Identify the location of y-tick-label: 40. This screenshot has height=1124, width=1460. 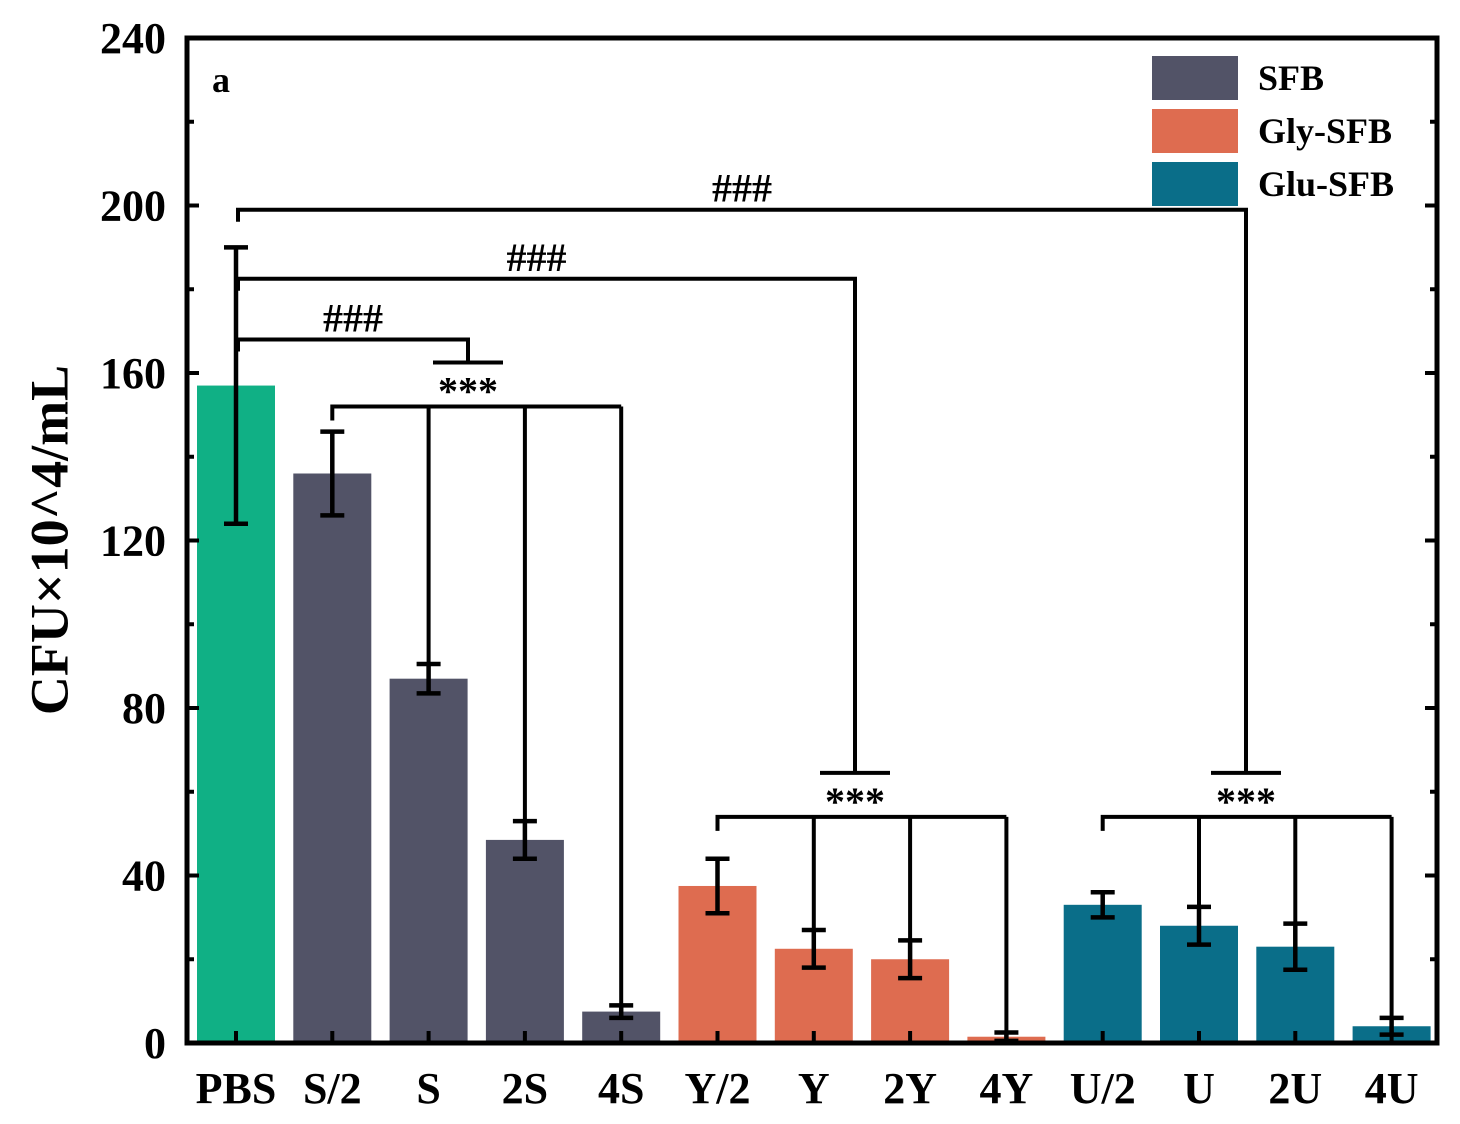
(144, 876).